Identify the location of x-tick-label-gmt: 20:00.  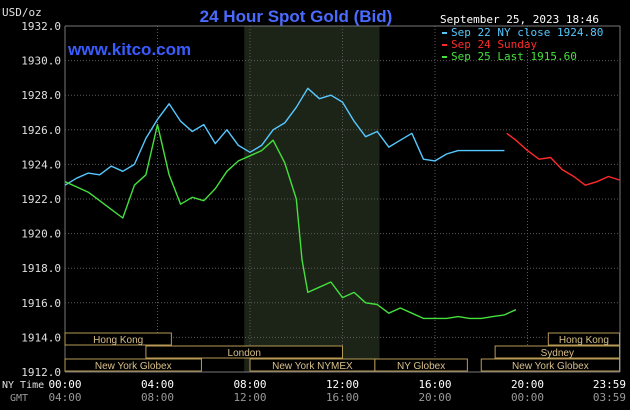
(434, 397).